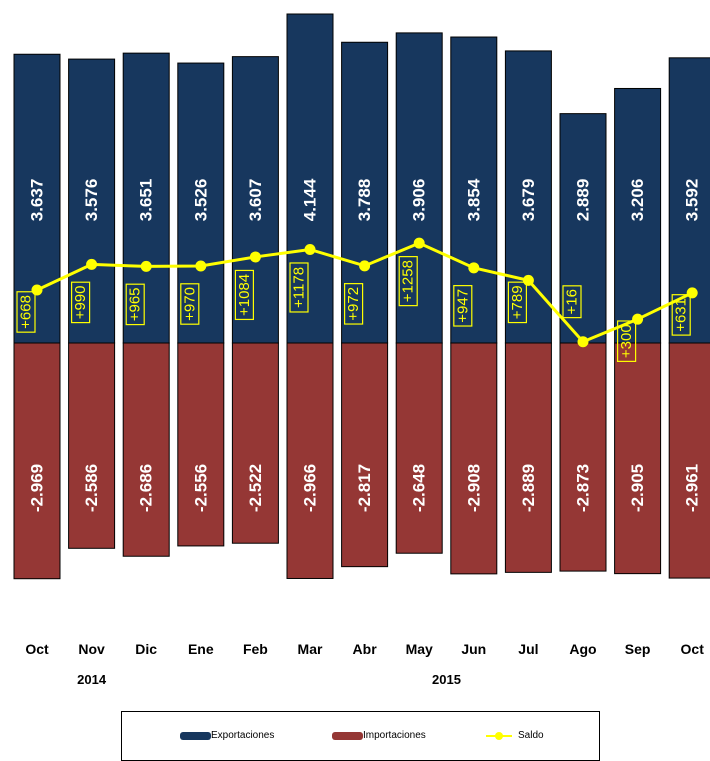 This screenshot has width=710, height=761. Describe the element at coordinates (200, 200) in the screenshot. I see `export-value-label: 3.526` at that location.